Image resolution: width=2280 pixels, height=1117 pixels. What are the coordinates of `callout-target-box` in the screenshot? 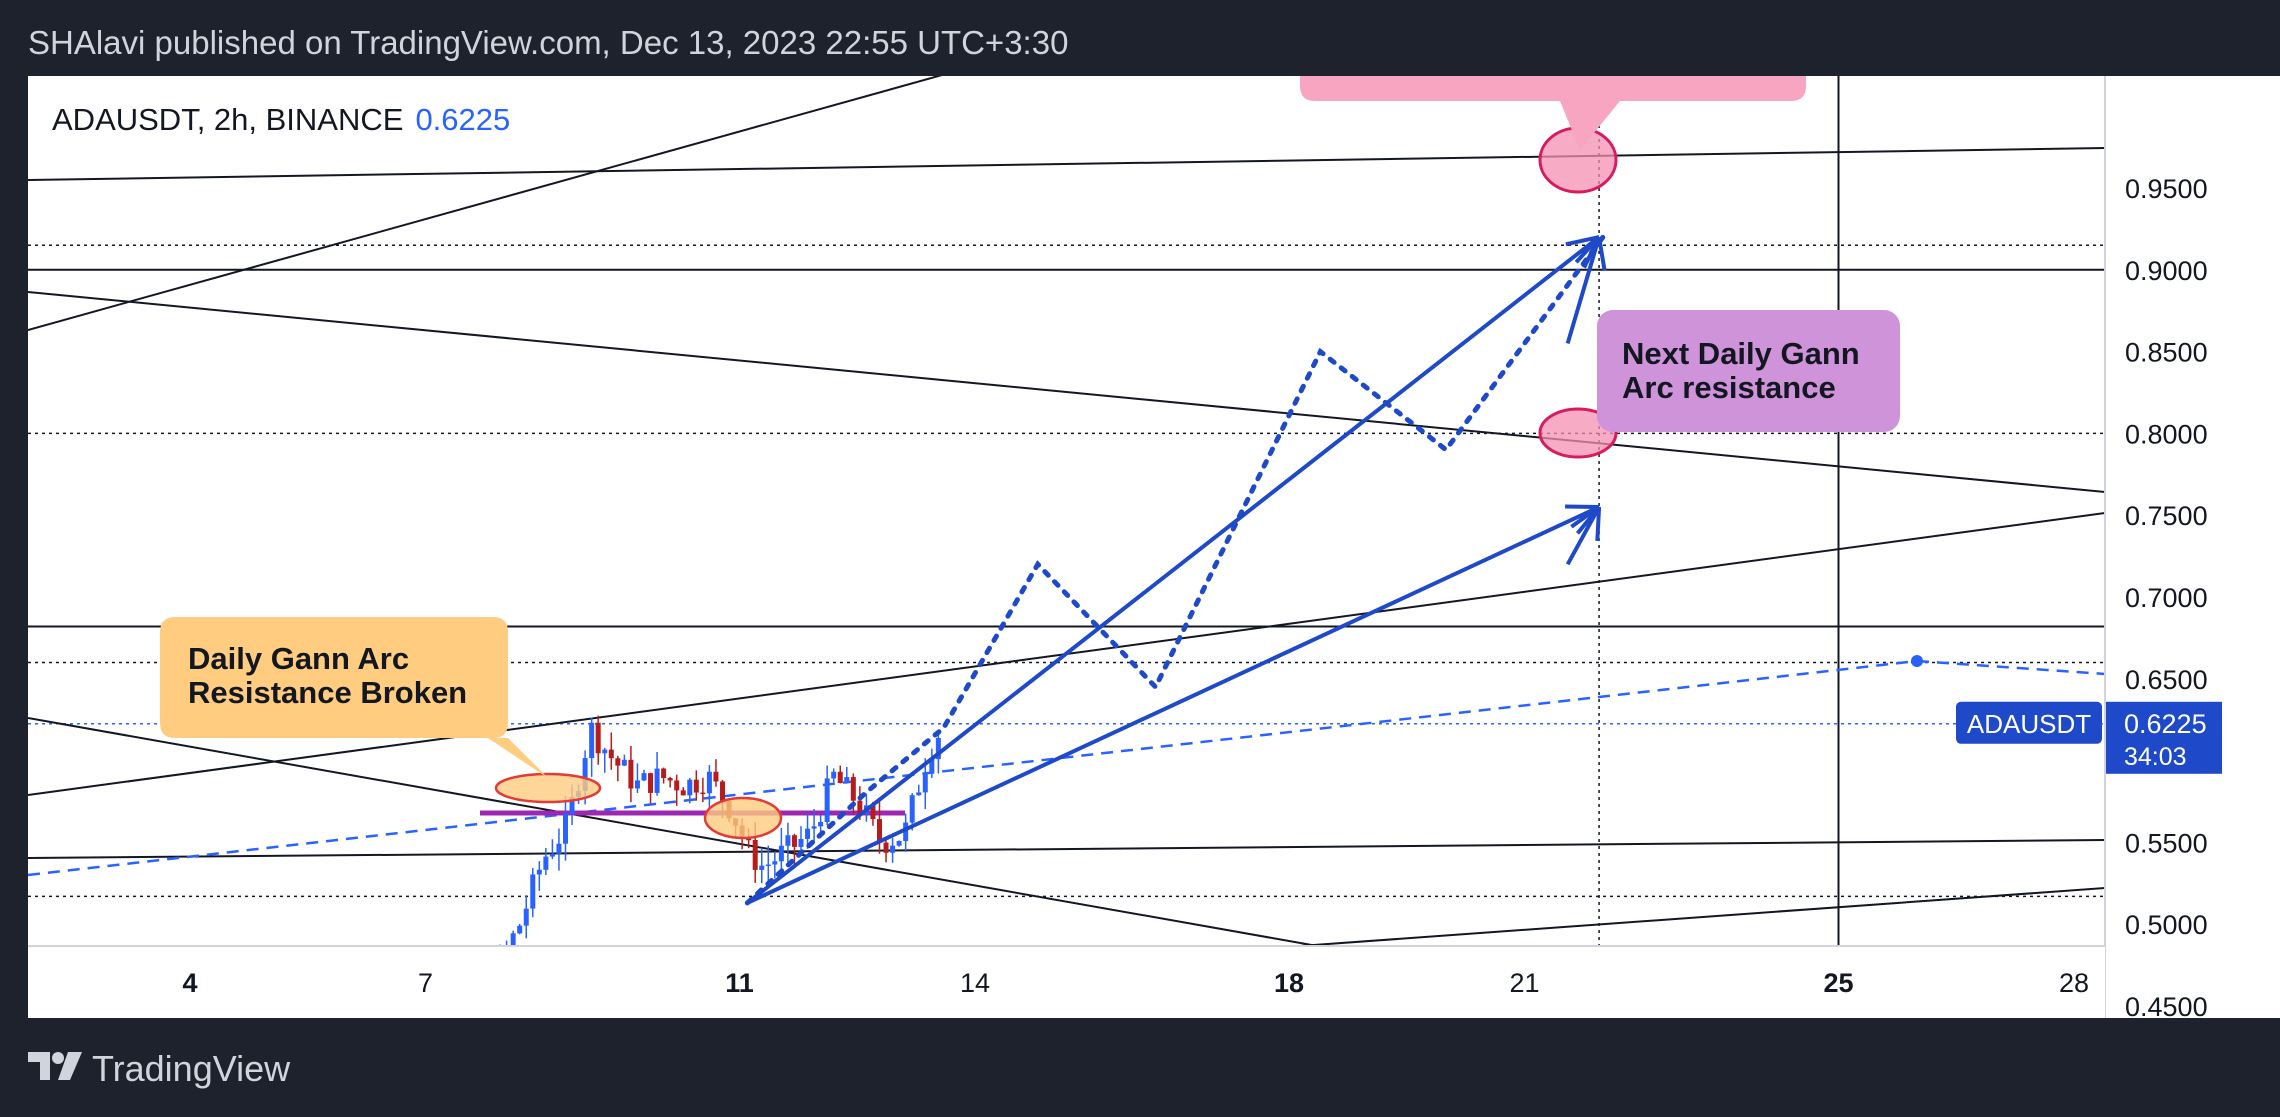 It's located at (1553, 113).